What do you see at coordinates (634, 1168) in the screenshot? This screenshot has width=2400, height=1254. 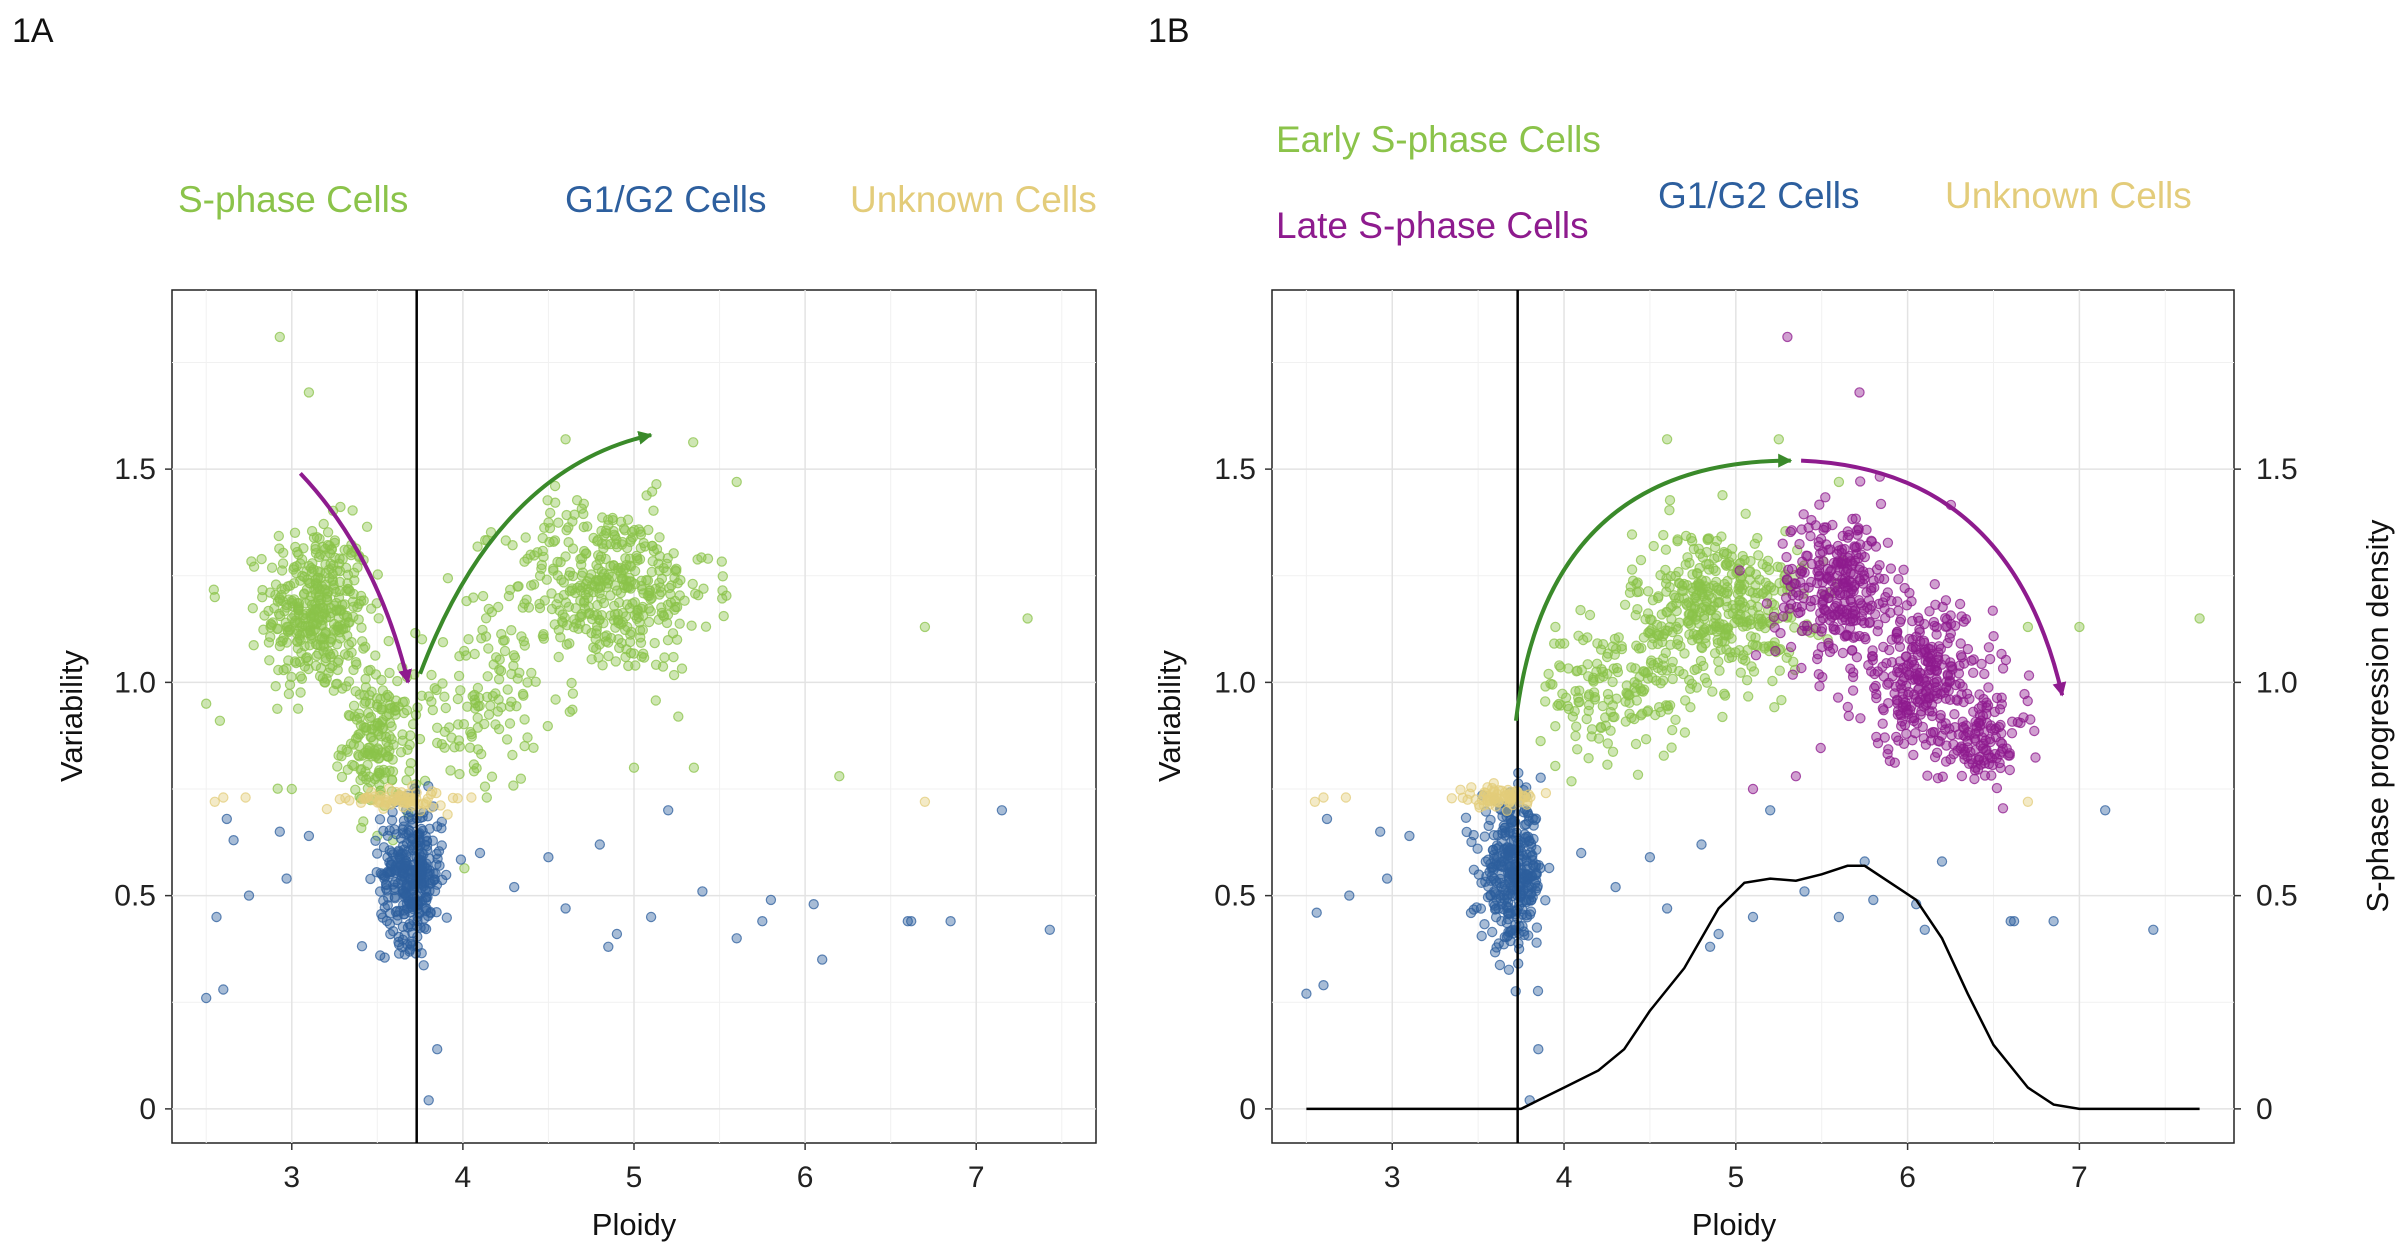 I see `x-ticks-1a: 3 4 5 6 7` at bounding box center [634, 1168].